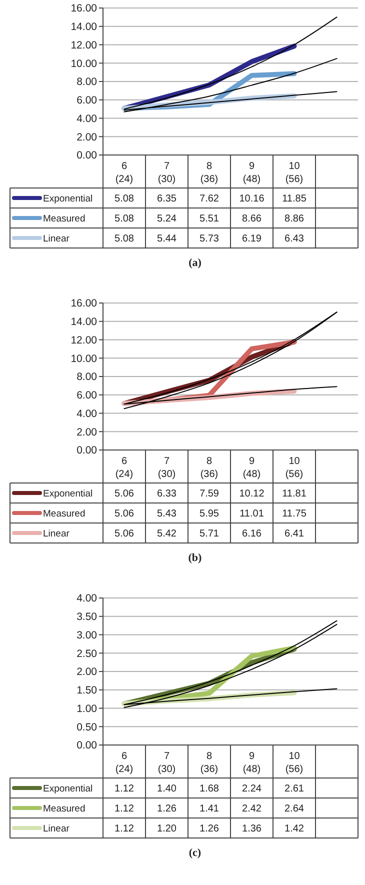  Describe the element at coordinates (210, 789) in the screenshot. I see `data-label: 1.68` at that location.